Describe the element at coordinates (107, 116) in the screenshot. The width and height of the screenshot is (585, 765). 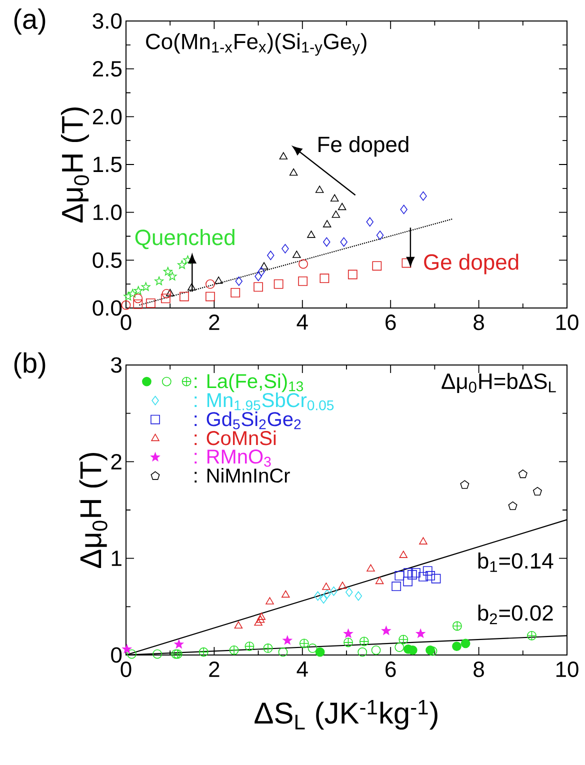
I see `y-tick-label: 2.0` at that location.